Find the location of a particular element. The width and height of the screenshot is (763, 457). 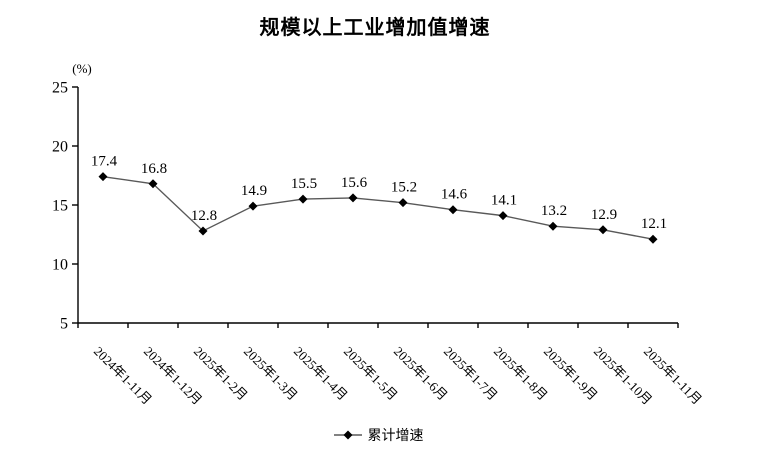

legend-series-label: 累计增速 is located at coordinates (395, 436).